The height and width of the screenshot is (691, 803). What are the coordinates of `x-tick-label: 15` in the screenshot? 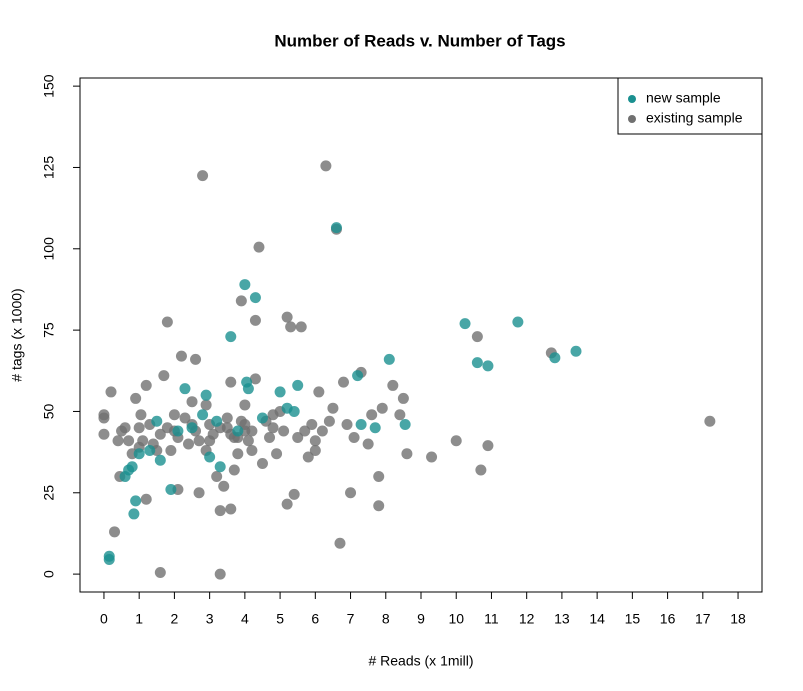 It's located at (633, 619).